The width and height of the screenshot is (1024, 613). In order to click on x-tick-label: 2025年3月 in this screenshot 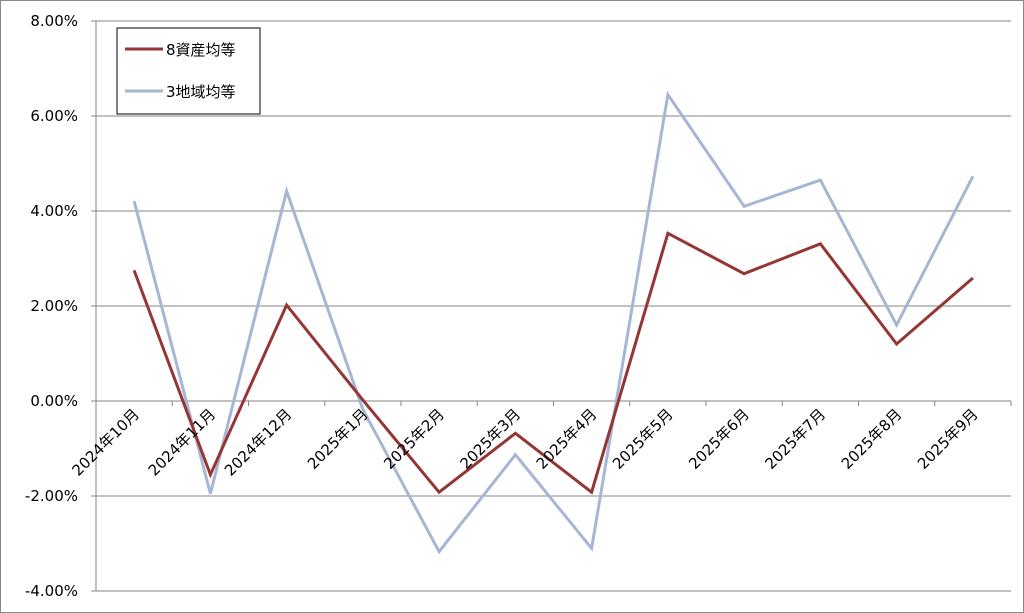, I will do `click(491, 439)`.